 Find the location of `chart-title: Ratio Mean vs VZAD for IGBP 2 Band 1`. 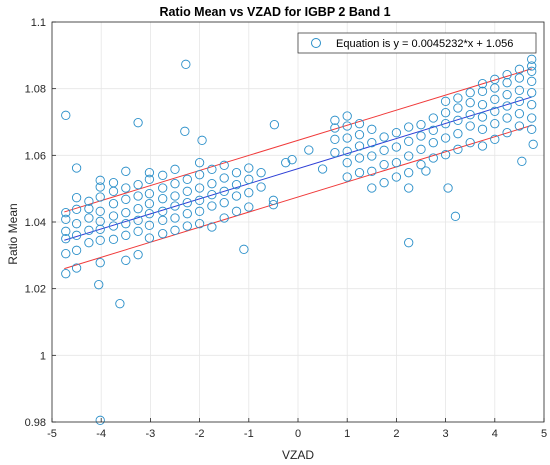

chart-title: Ratio Mean vs VZAD for IGBP 2 Band 1 is located at coordinates (274, 12).